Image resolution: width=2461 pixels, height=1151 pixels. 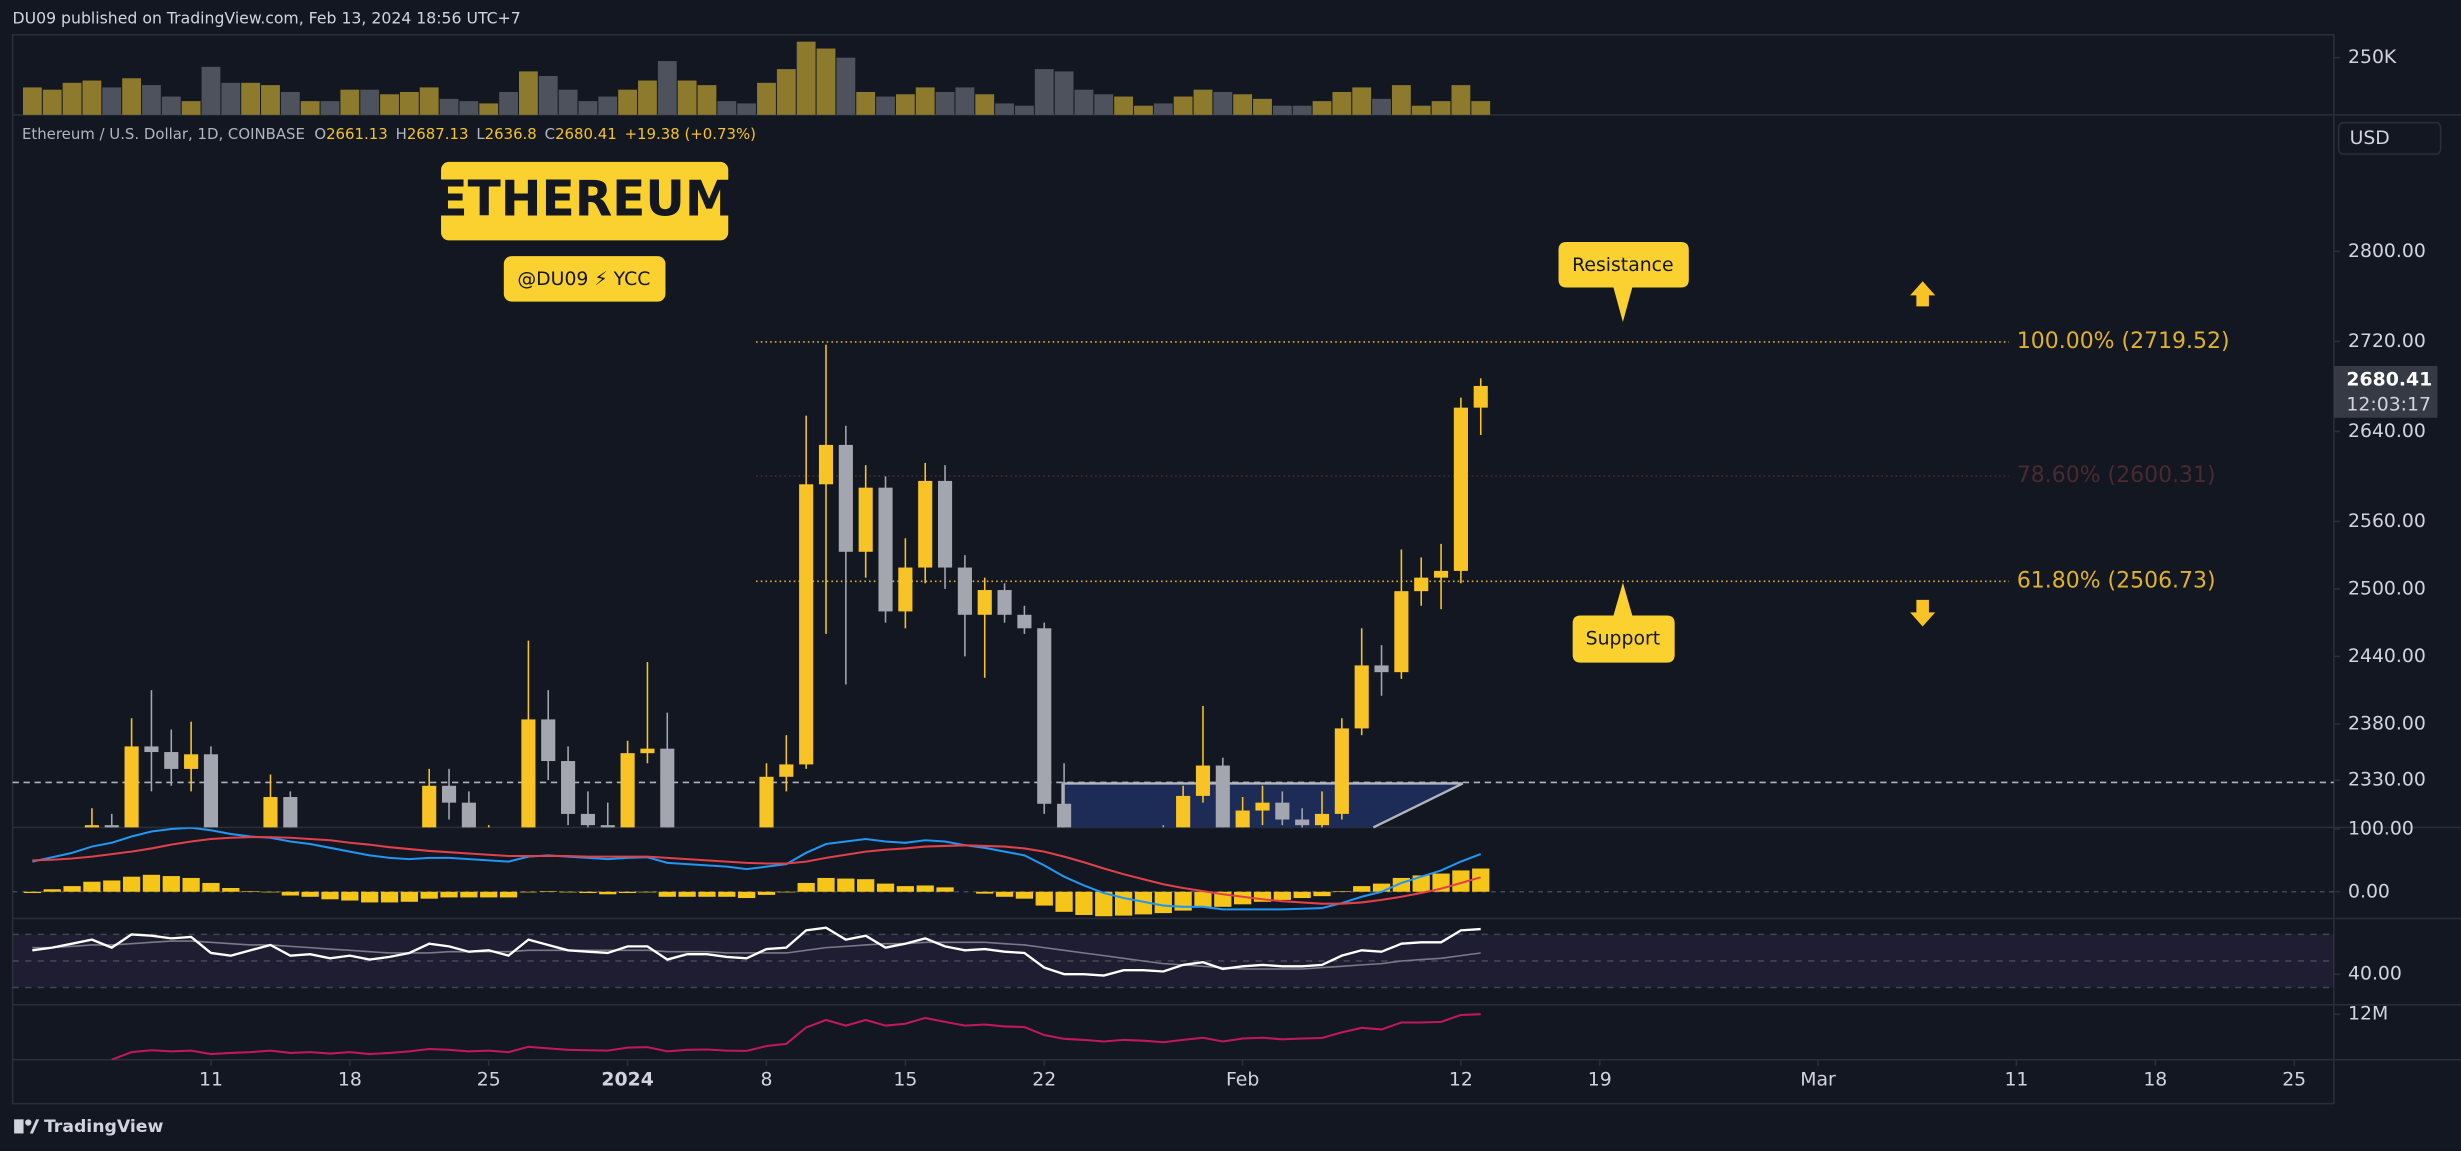 I want to click on fib-label: 78.60% (2600.31), so click(x=2116, y=475).